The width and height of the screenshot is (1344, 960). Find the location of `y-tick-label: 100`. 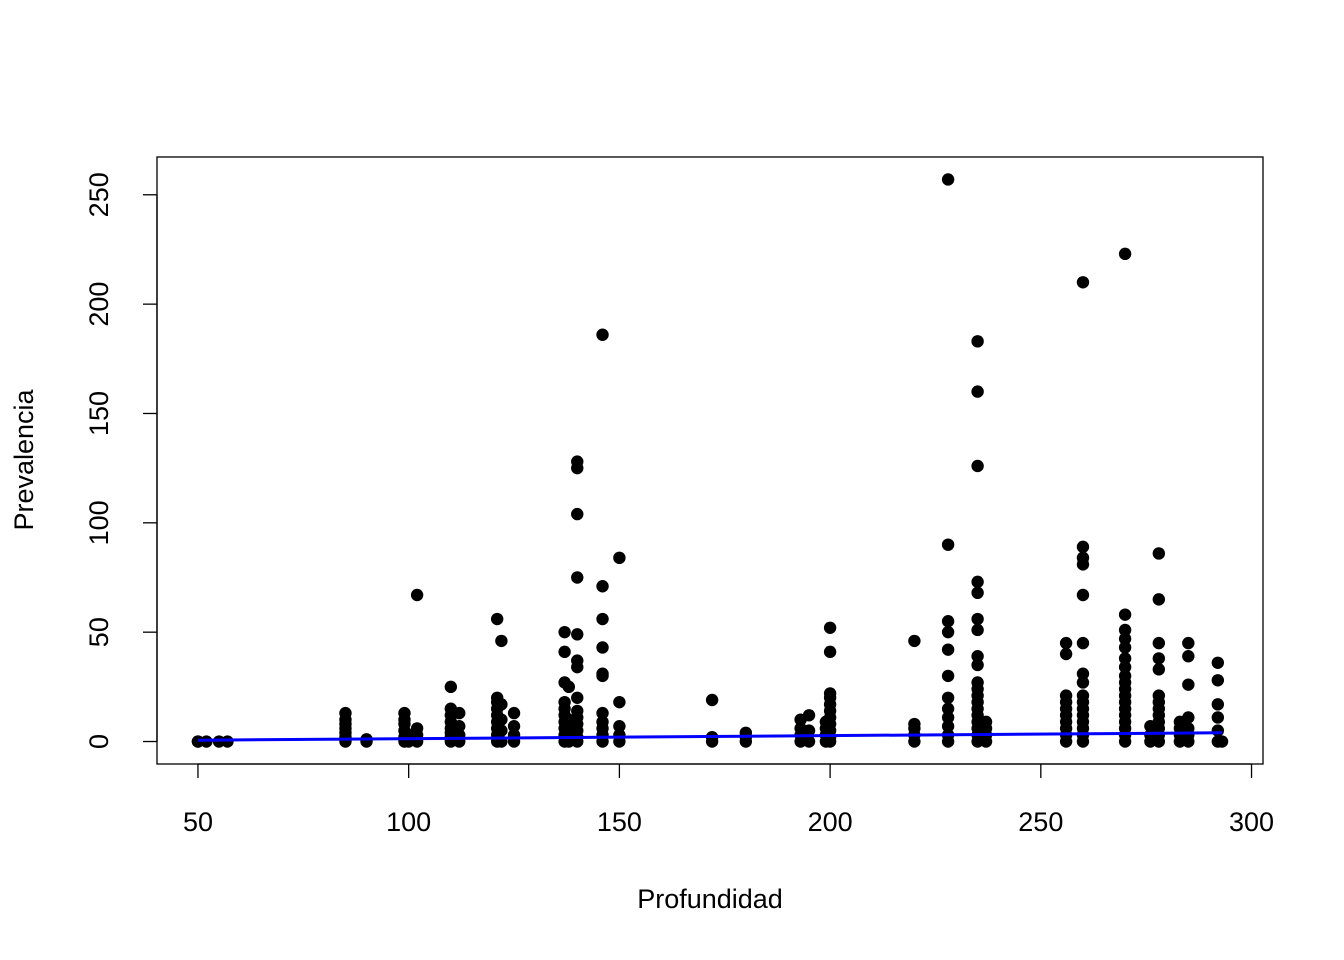

y-tick-label: 100 is located at coordinates (99, 522).